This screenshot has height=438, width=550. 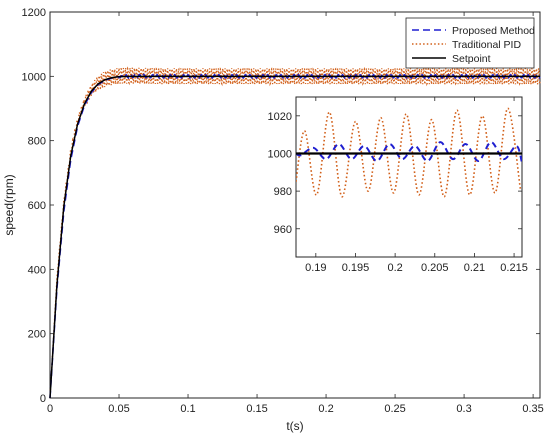 What do you see at coordinates (118, 409) in the screenshot?
I see `main-x-tick-label: 0.05` at bounding box center [118, 409].